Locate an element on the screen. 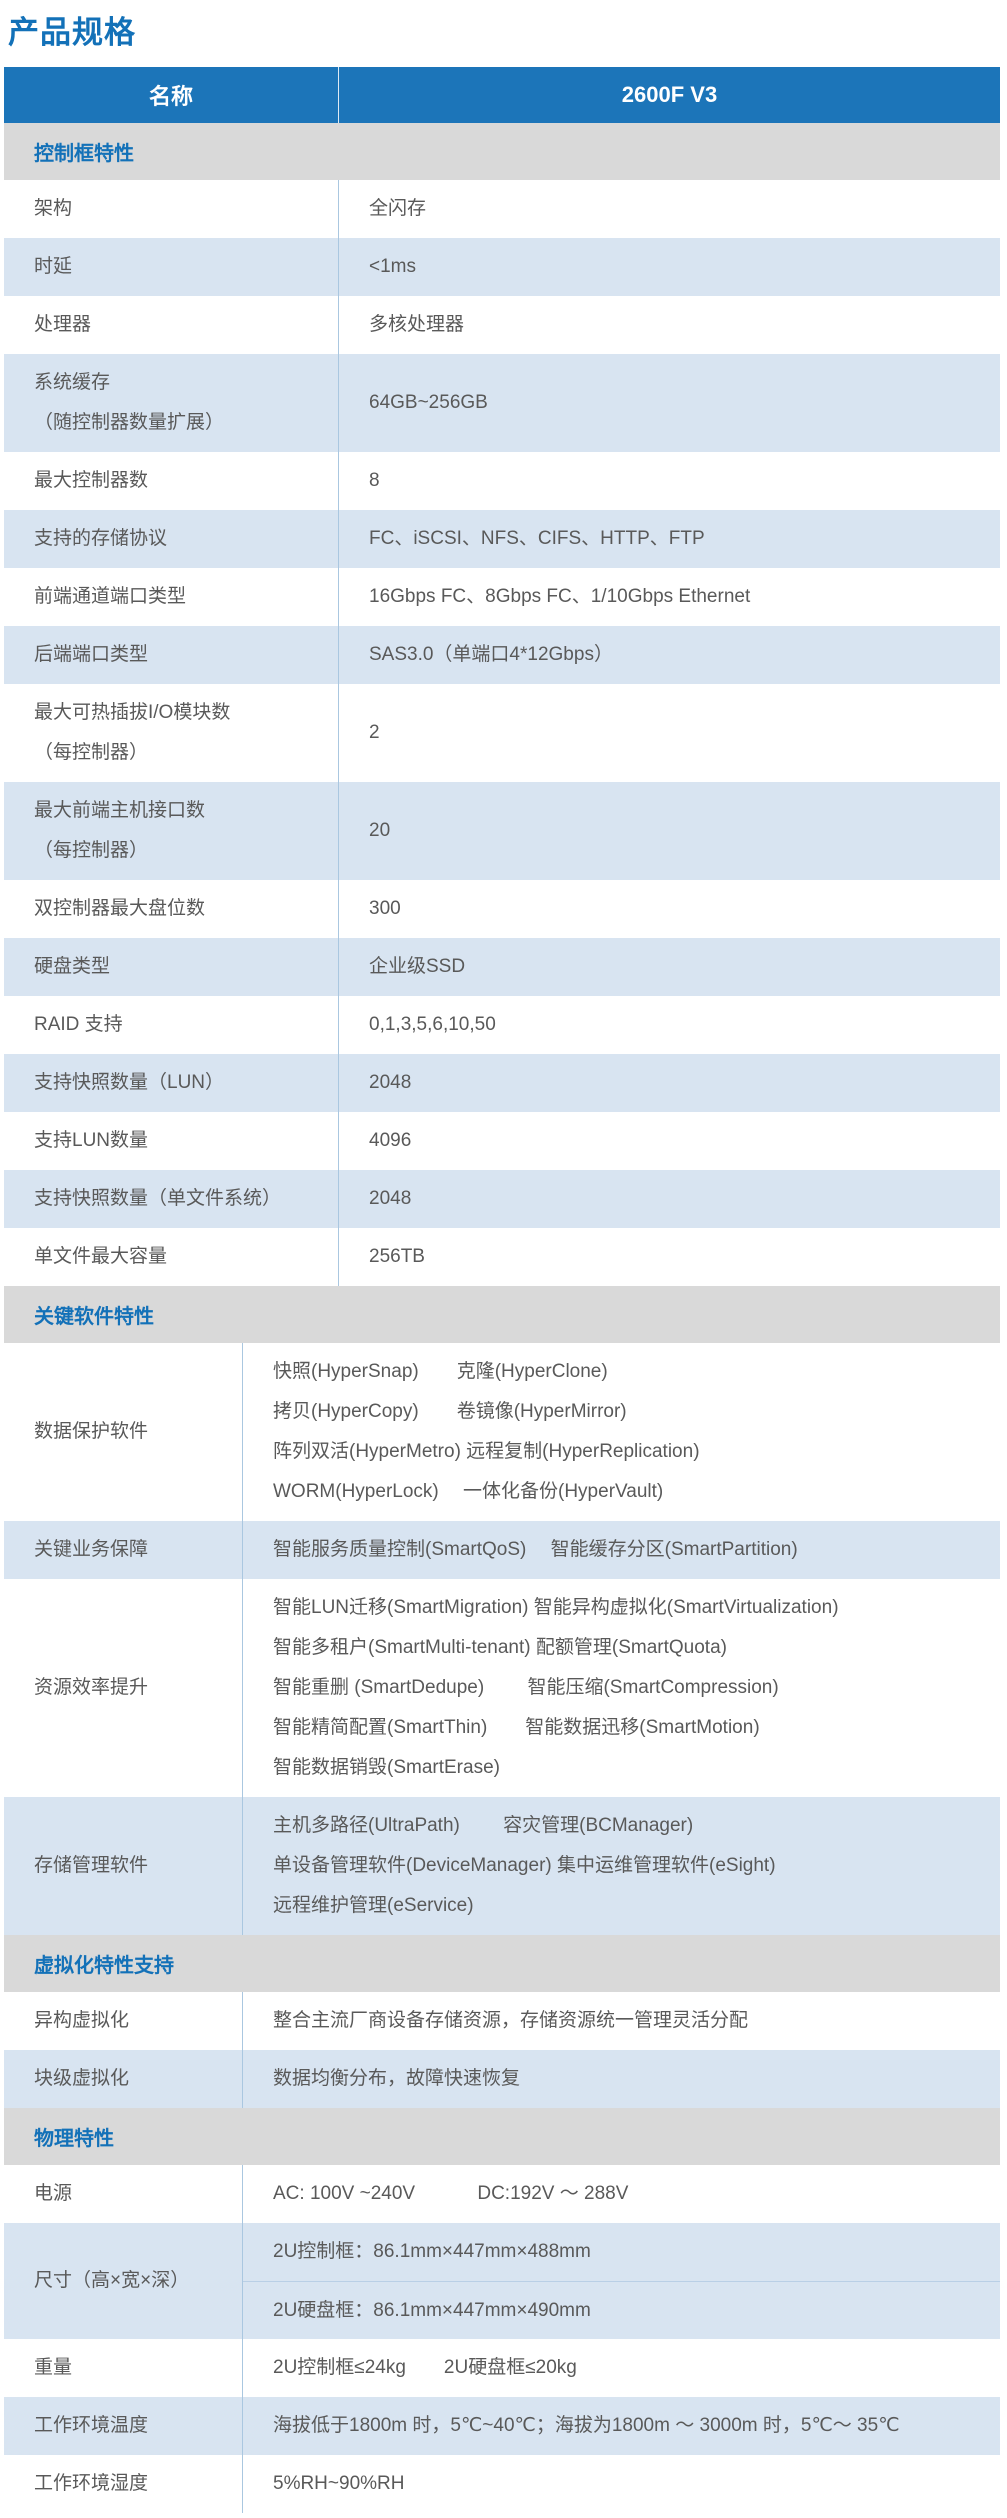  row-value: 全闪存 is located at coordinates (669, 209).